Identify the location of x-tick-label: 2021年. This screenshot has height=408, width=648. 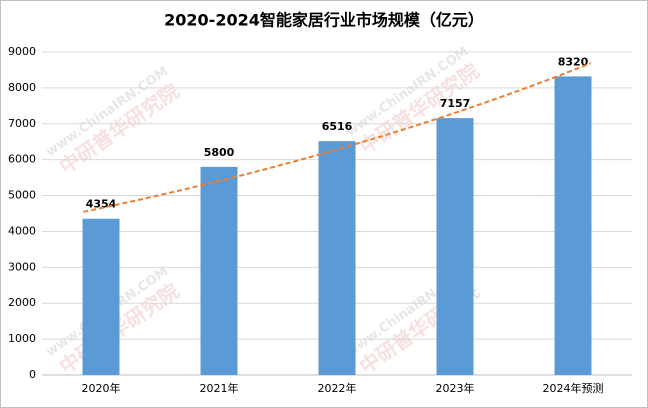
(219, 388).